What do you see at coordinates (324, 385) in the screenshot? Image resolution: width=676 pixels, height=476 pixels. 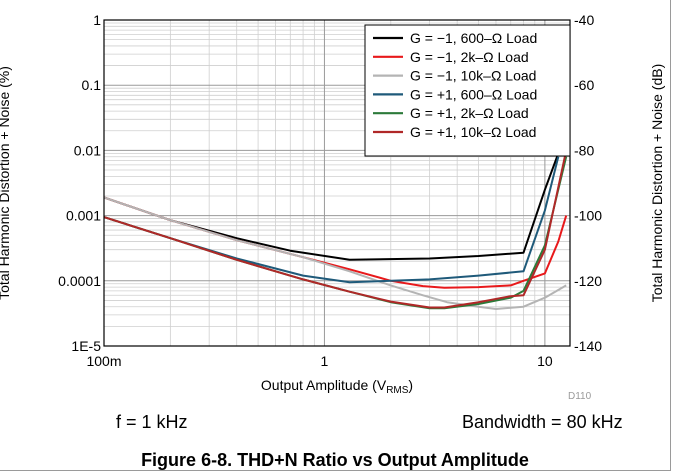 I see `x-axis-label-main: Output Amplitude (V` at bounding box center [324, 385].